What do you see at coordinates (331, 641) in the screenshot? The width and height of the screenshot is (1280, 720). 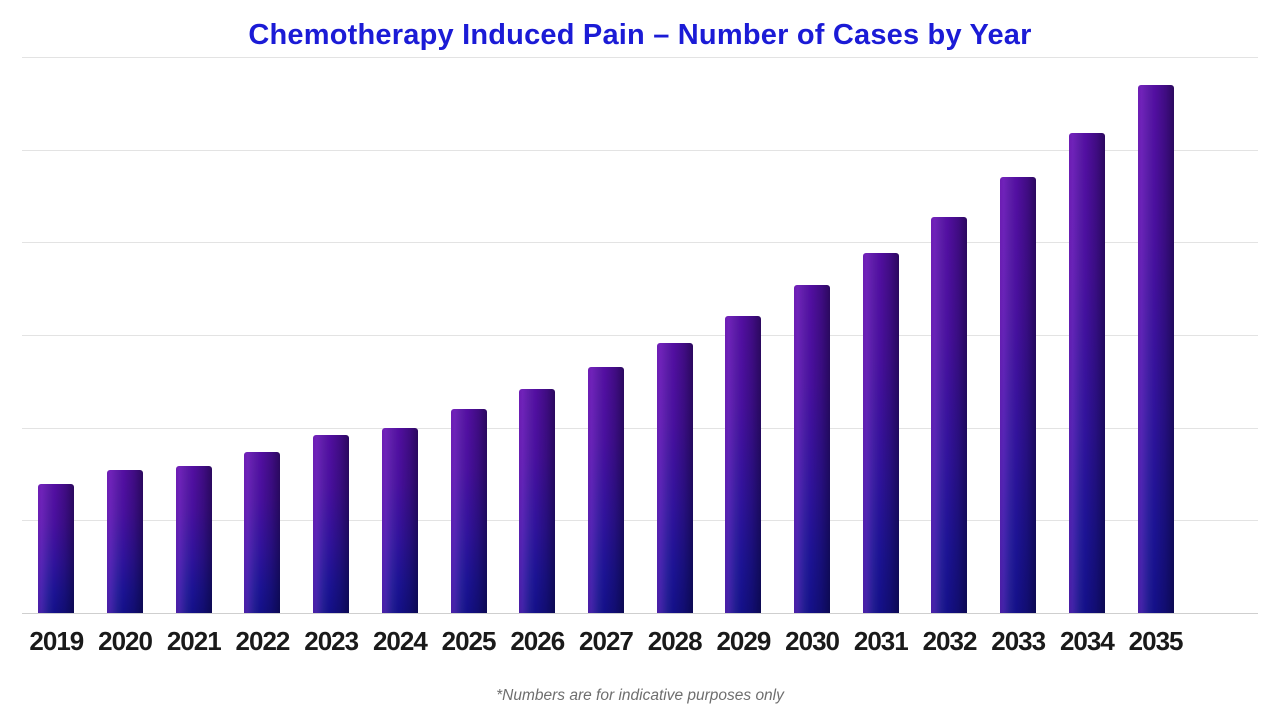 I see `x-tick-label-2023: 2023` at bounding box center [331, 641].